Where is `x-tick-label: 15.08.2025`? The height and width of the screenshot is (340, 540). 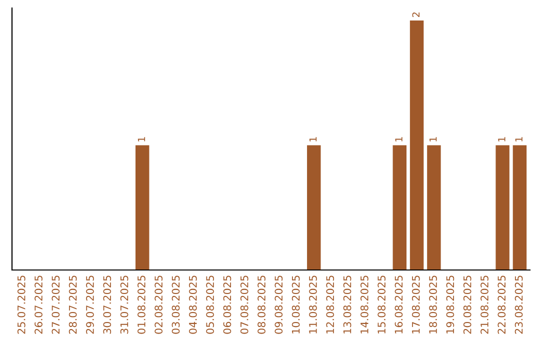 x-tick-label: 15.08.2025 is located at coordinates (382, 305).